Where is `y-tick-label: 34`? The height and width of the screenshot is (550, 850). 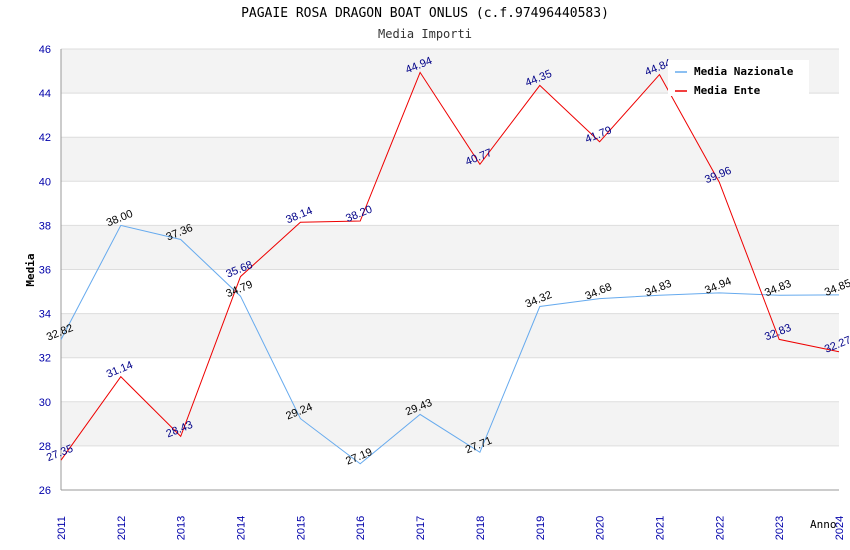
y-tick-label: 34 is located at coordinates (45, 315).